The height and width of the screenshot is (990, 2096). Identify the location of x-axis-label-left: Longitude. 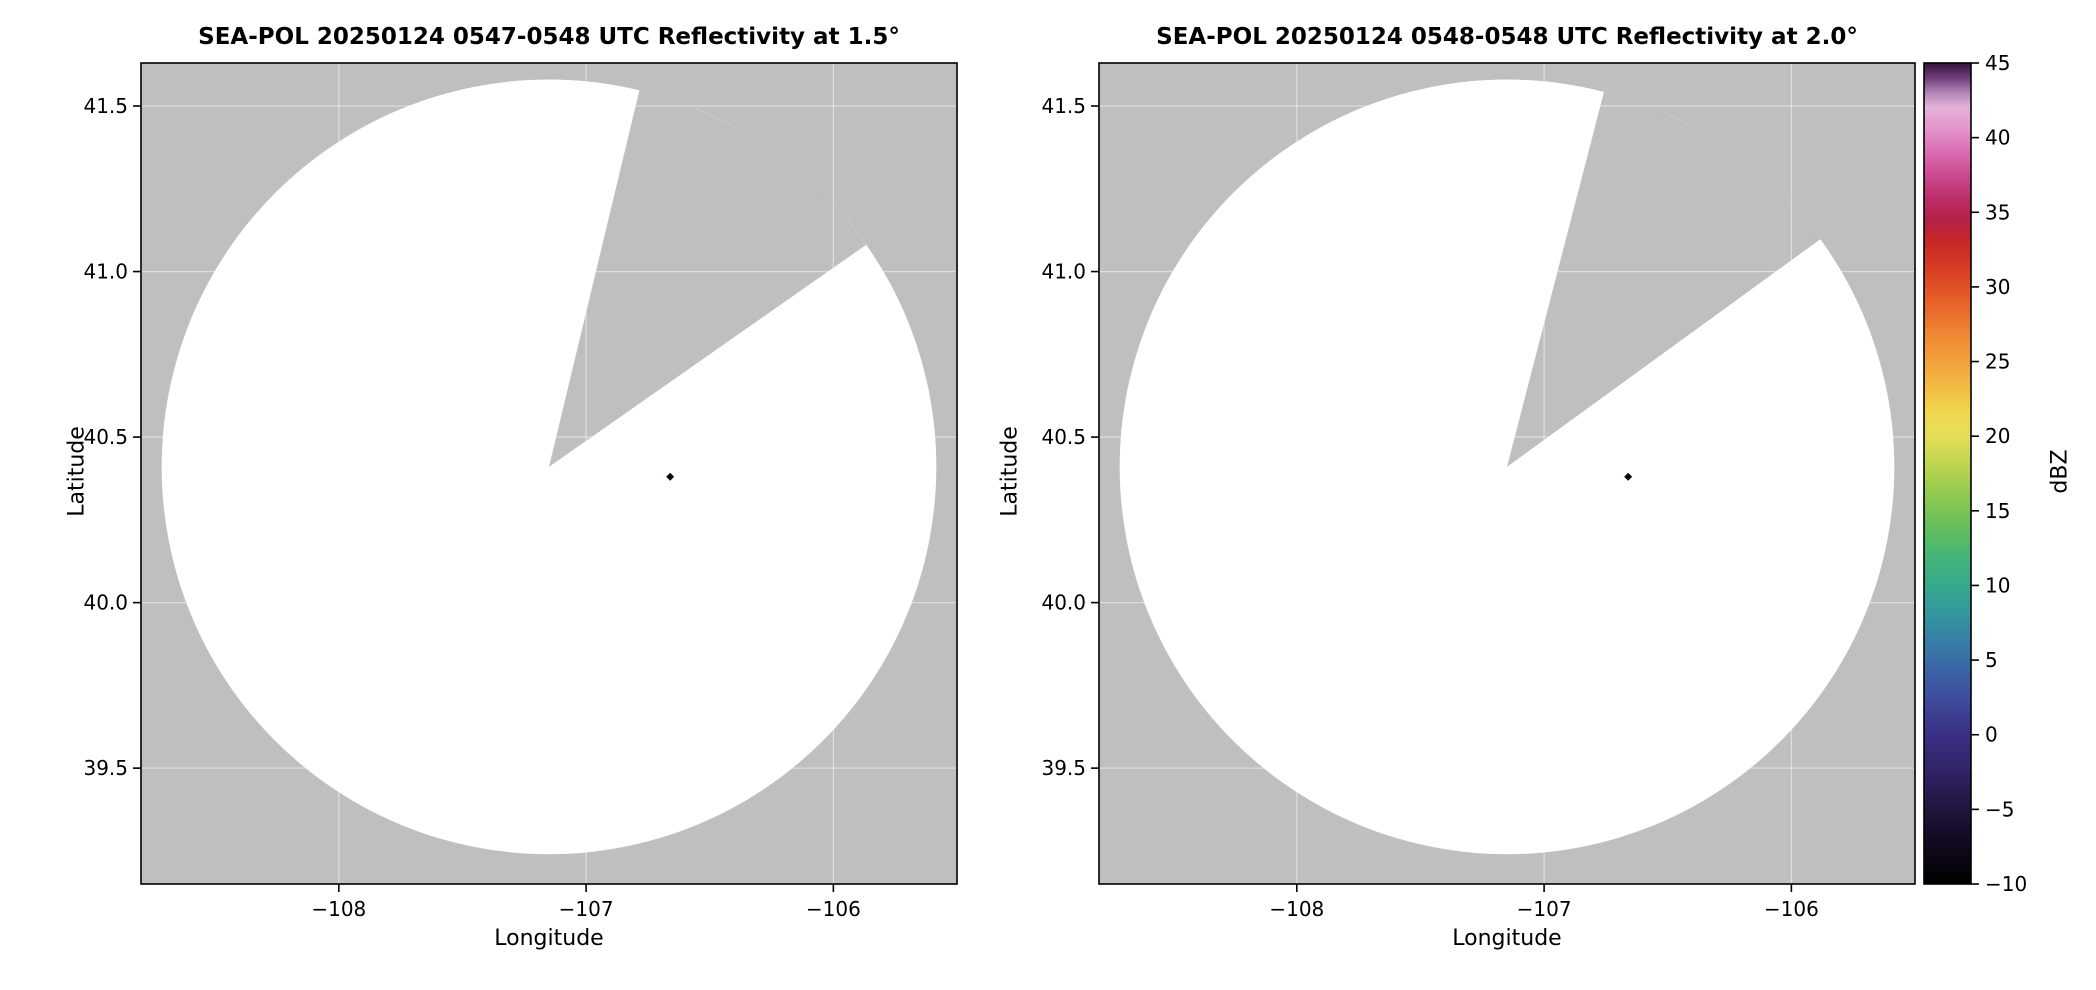
(549, 938).